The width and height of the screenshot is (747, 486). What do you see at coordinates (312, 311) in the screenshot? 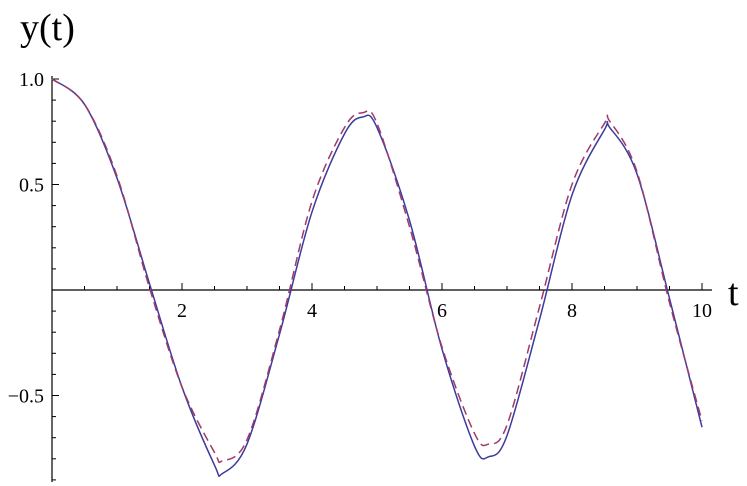
I see `x-tick-label: 4` at bounding box center [312, 311].